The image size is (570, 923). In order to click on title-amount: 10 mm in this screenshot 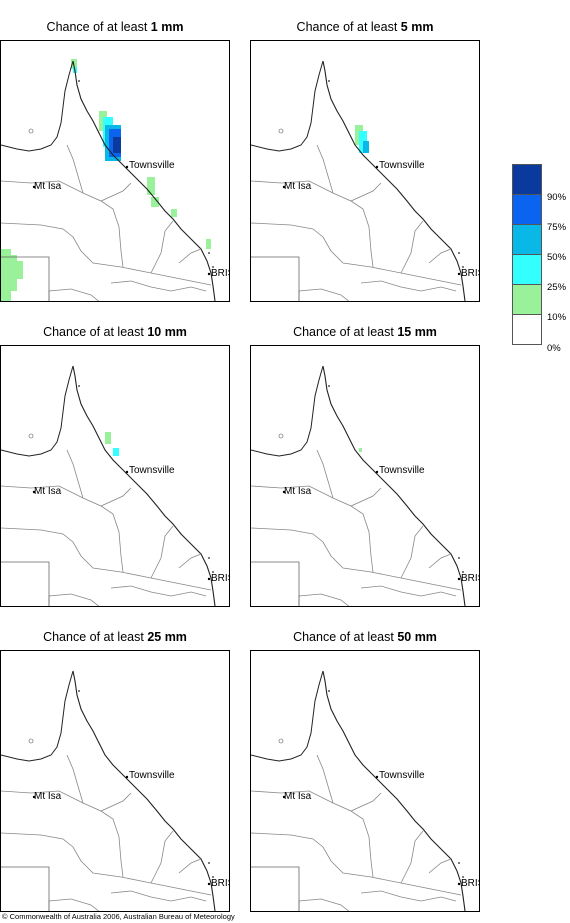, I will do `click(167, 332)`.